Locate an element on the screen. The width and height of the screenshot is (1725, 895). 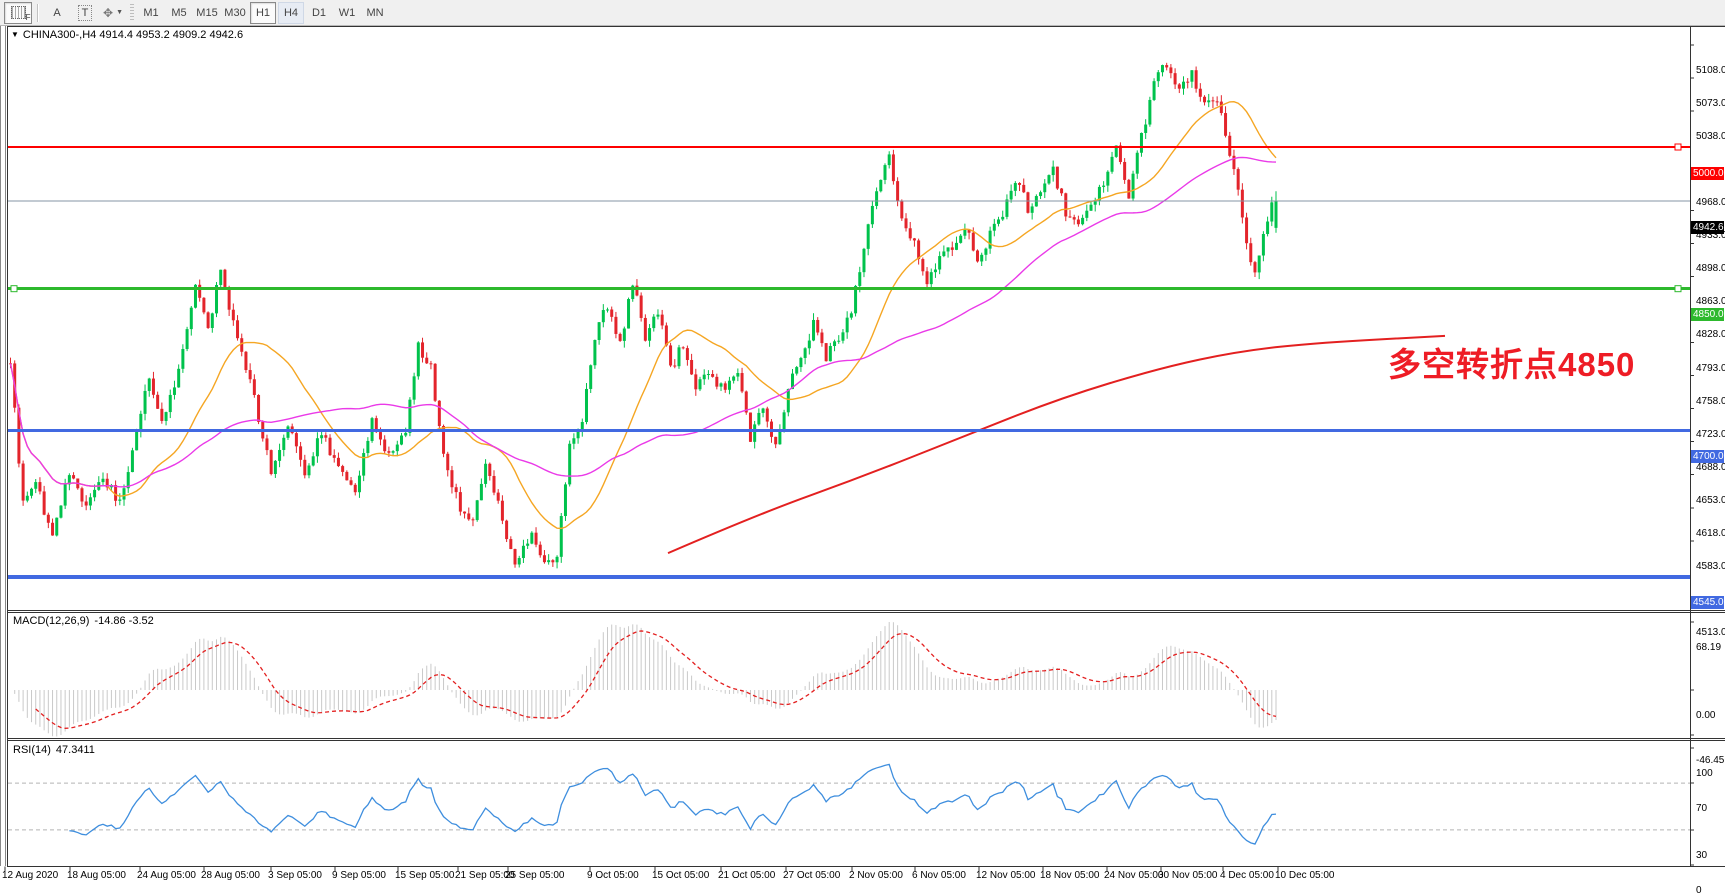
crosshair-arrows-button: ✥ ▼ is located at coordinates (113, 13).